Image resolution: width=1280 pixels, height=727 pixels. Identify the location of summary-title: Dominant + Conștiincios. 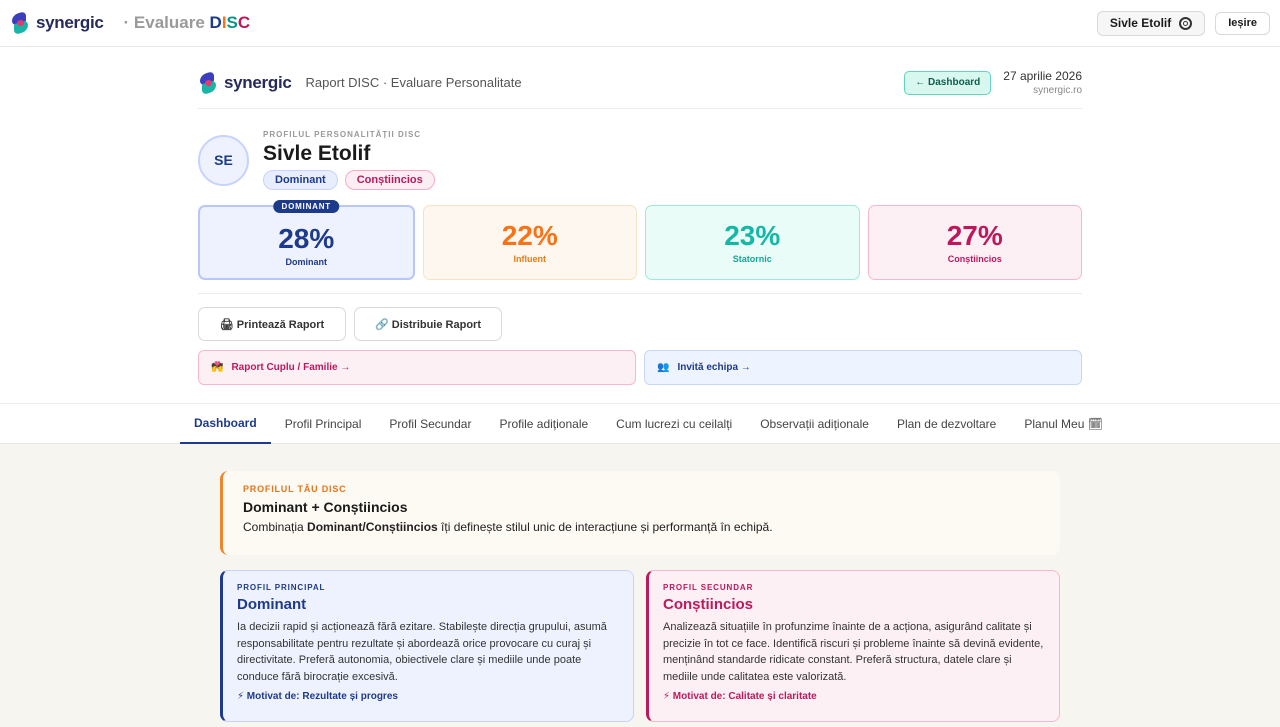
(325, 507).